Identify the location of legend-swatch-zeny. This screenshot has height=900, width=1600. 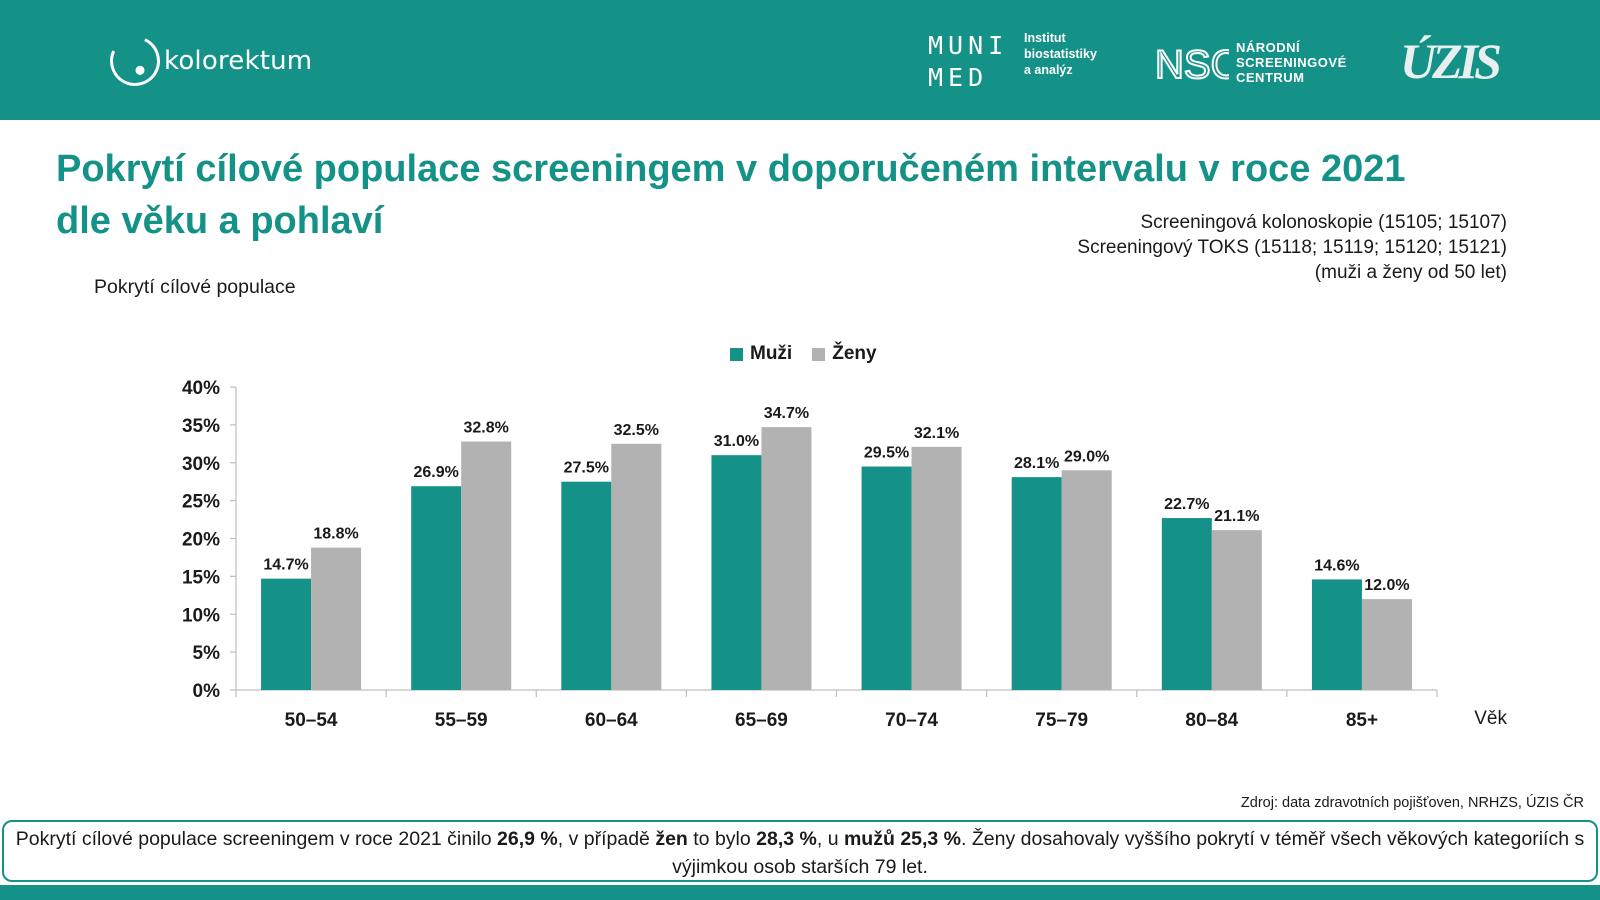
(819, 354).